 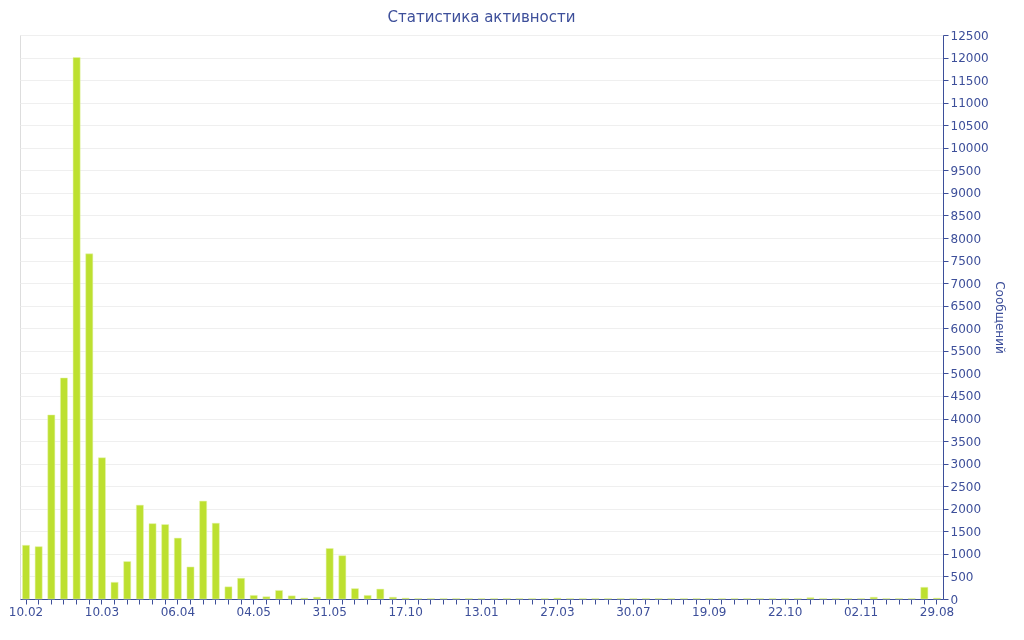 What do you see at coordinates (999, 317) in the screenshot?
I see `y-axis-title: Сообщений` at bounding box center [999, 317].